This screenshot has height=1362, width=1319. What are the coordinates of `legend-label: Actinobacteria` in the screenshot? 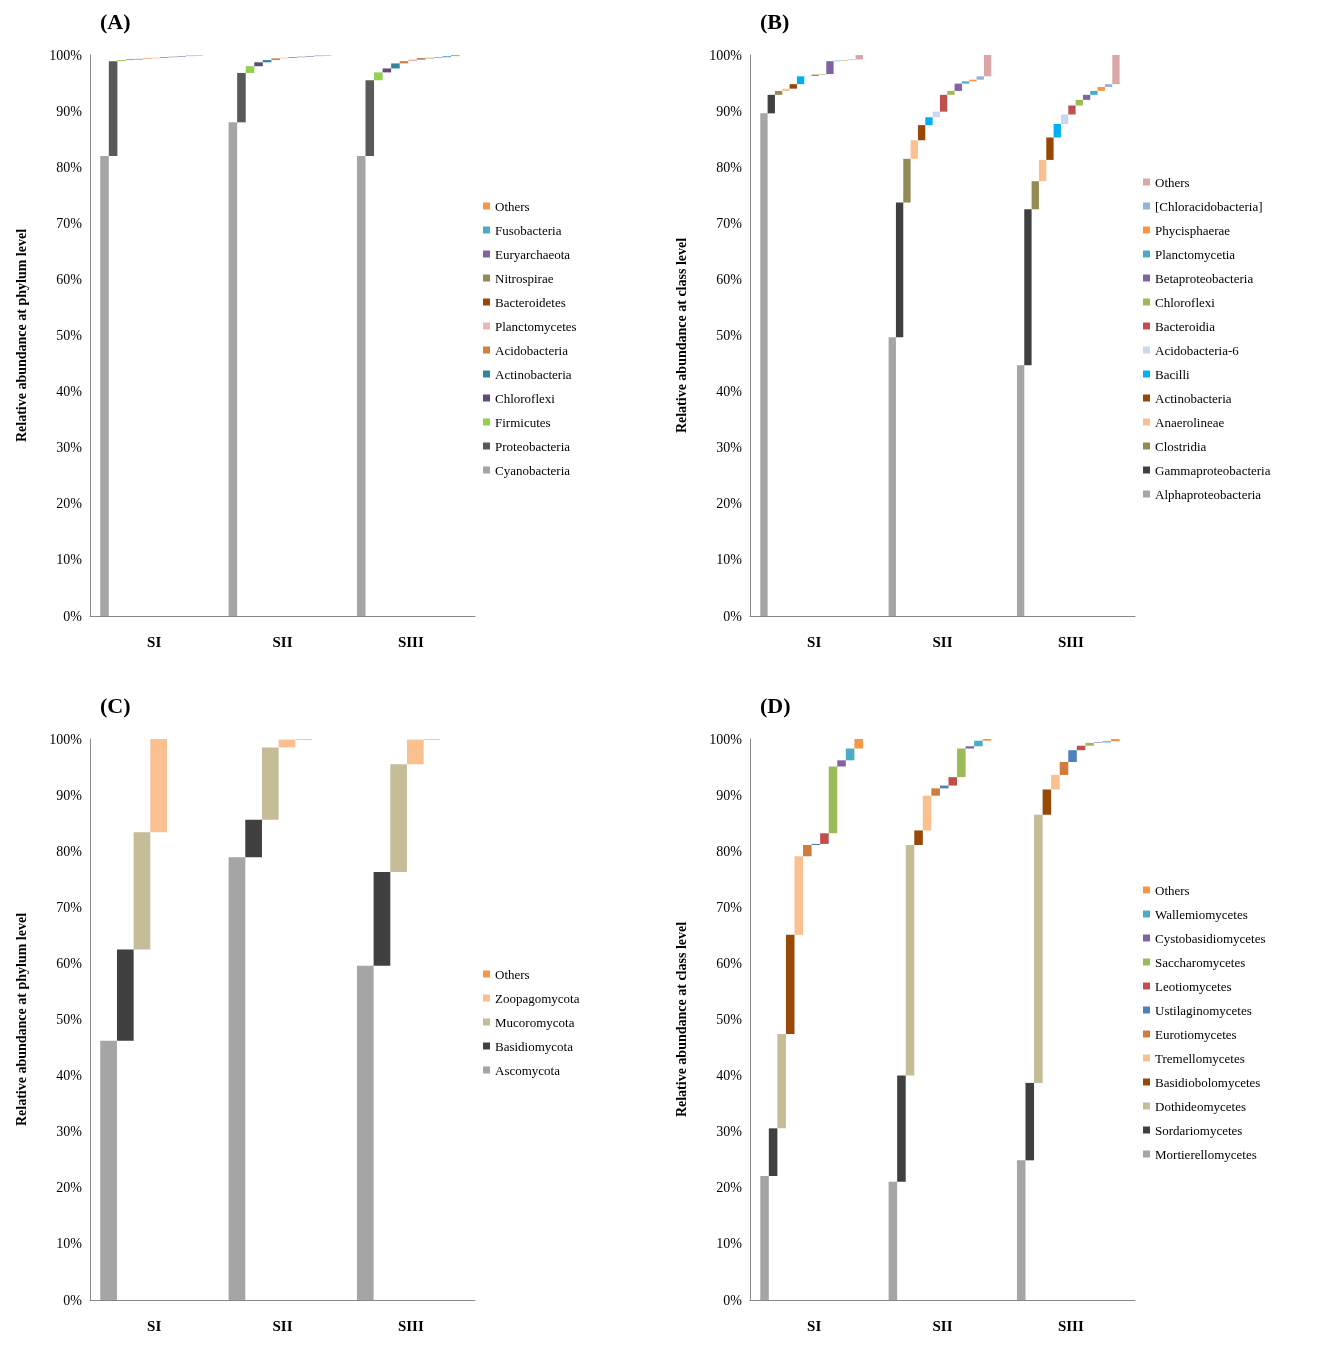 It's located at (1193, 398).